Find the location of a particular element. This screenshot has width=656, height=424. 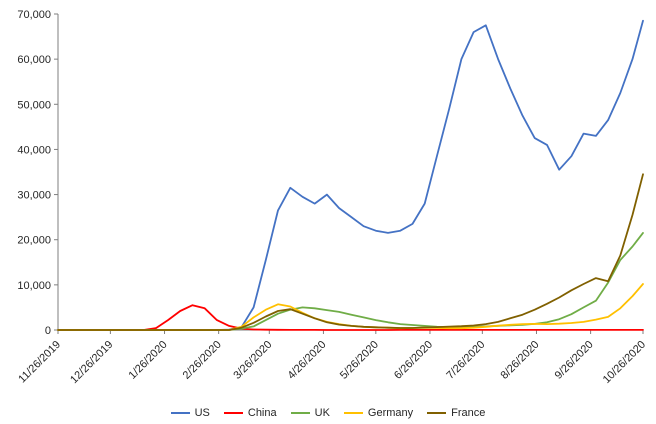

x-tick-label: 7/26/2020 is located at coordinates (465, 360).